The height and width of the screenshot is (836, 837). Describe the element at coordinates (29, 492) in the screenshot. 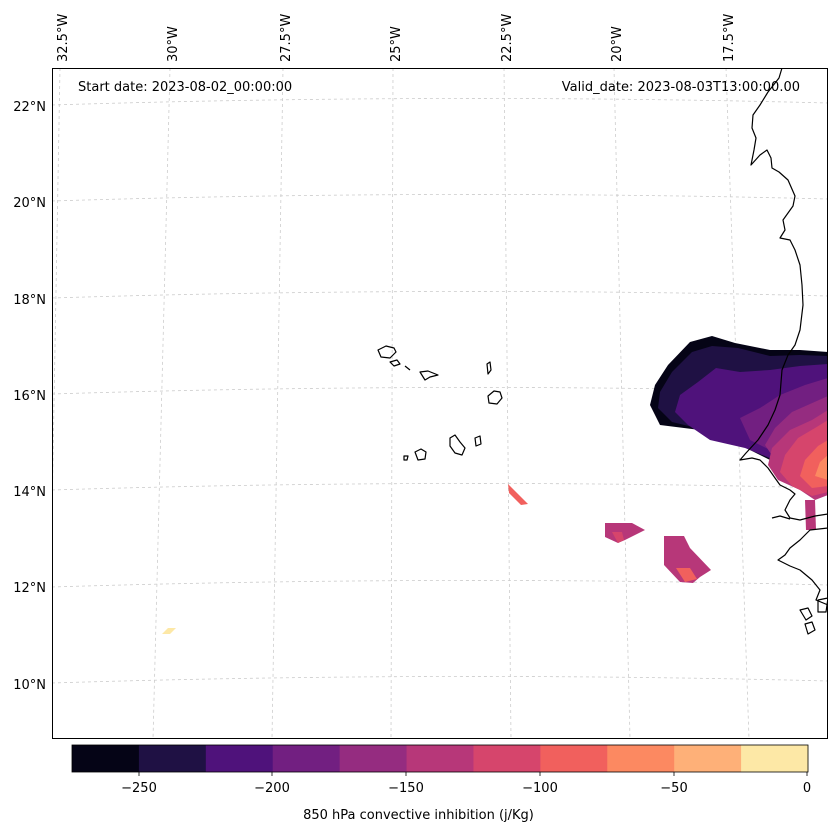

I see `lat-tick-14n: 14°N` at that location.